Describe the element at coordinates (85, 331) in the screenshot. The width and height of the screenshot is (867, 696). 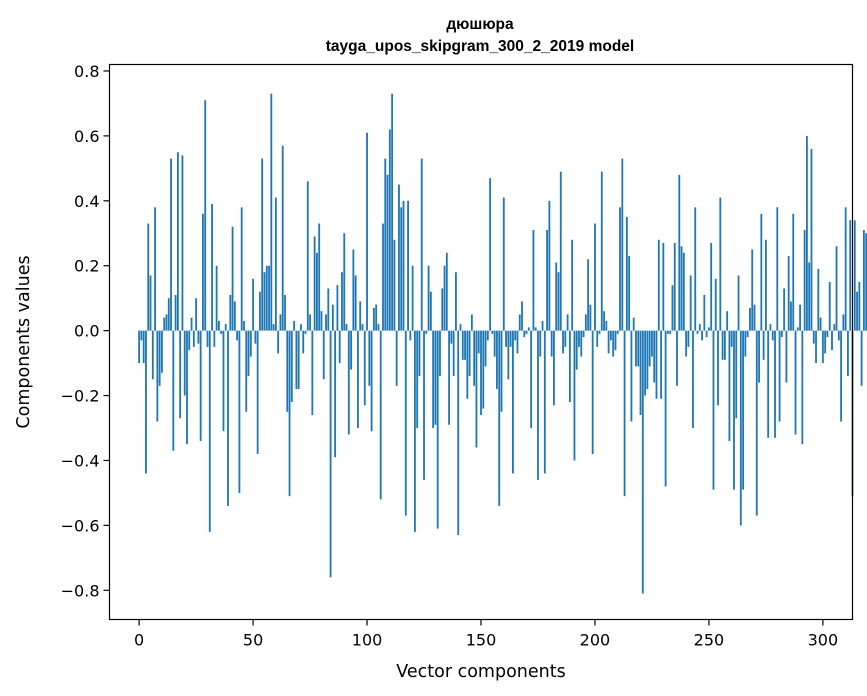
I see `y-axis-ticks: −0.8 −0.6 −0.4 −0.2 0.0 0.2 0.4 0.6 0.8` at that location.